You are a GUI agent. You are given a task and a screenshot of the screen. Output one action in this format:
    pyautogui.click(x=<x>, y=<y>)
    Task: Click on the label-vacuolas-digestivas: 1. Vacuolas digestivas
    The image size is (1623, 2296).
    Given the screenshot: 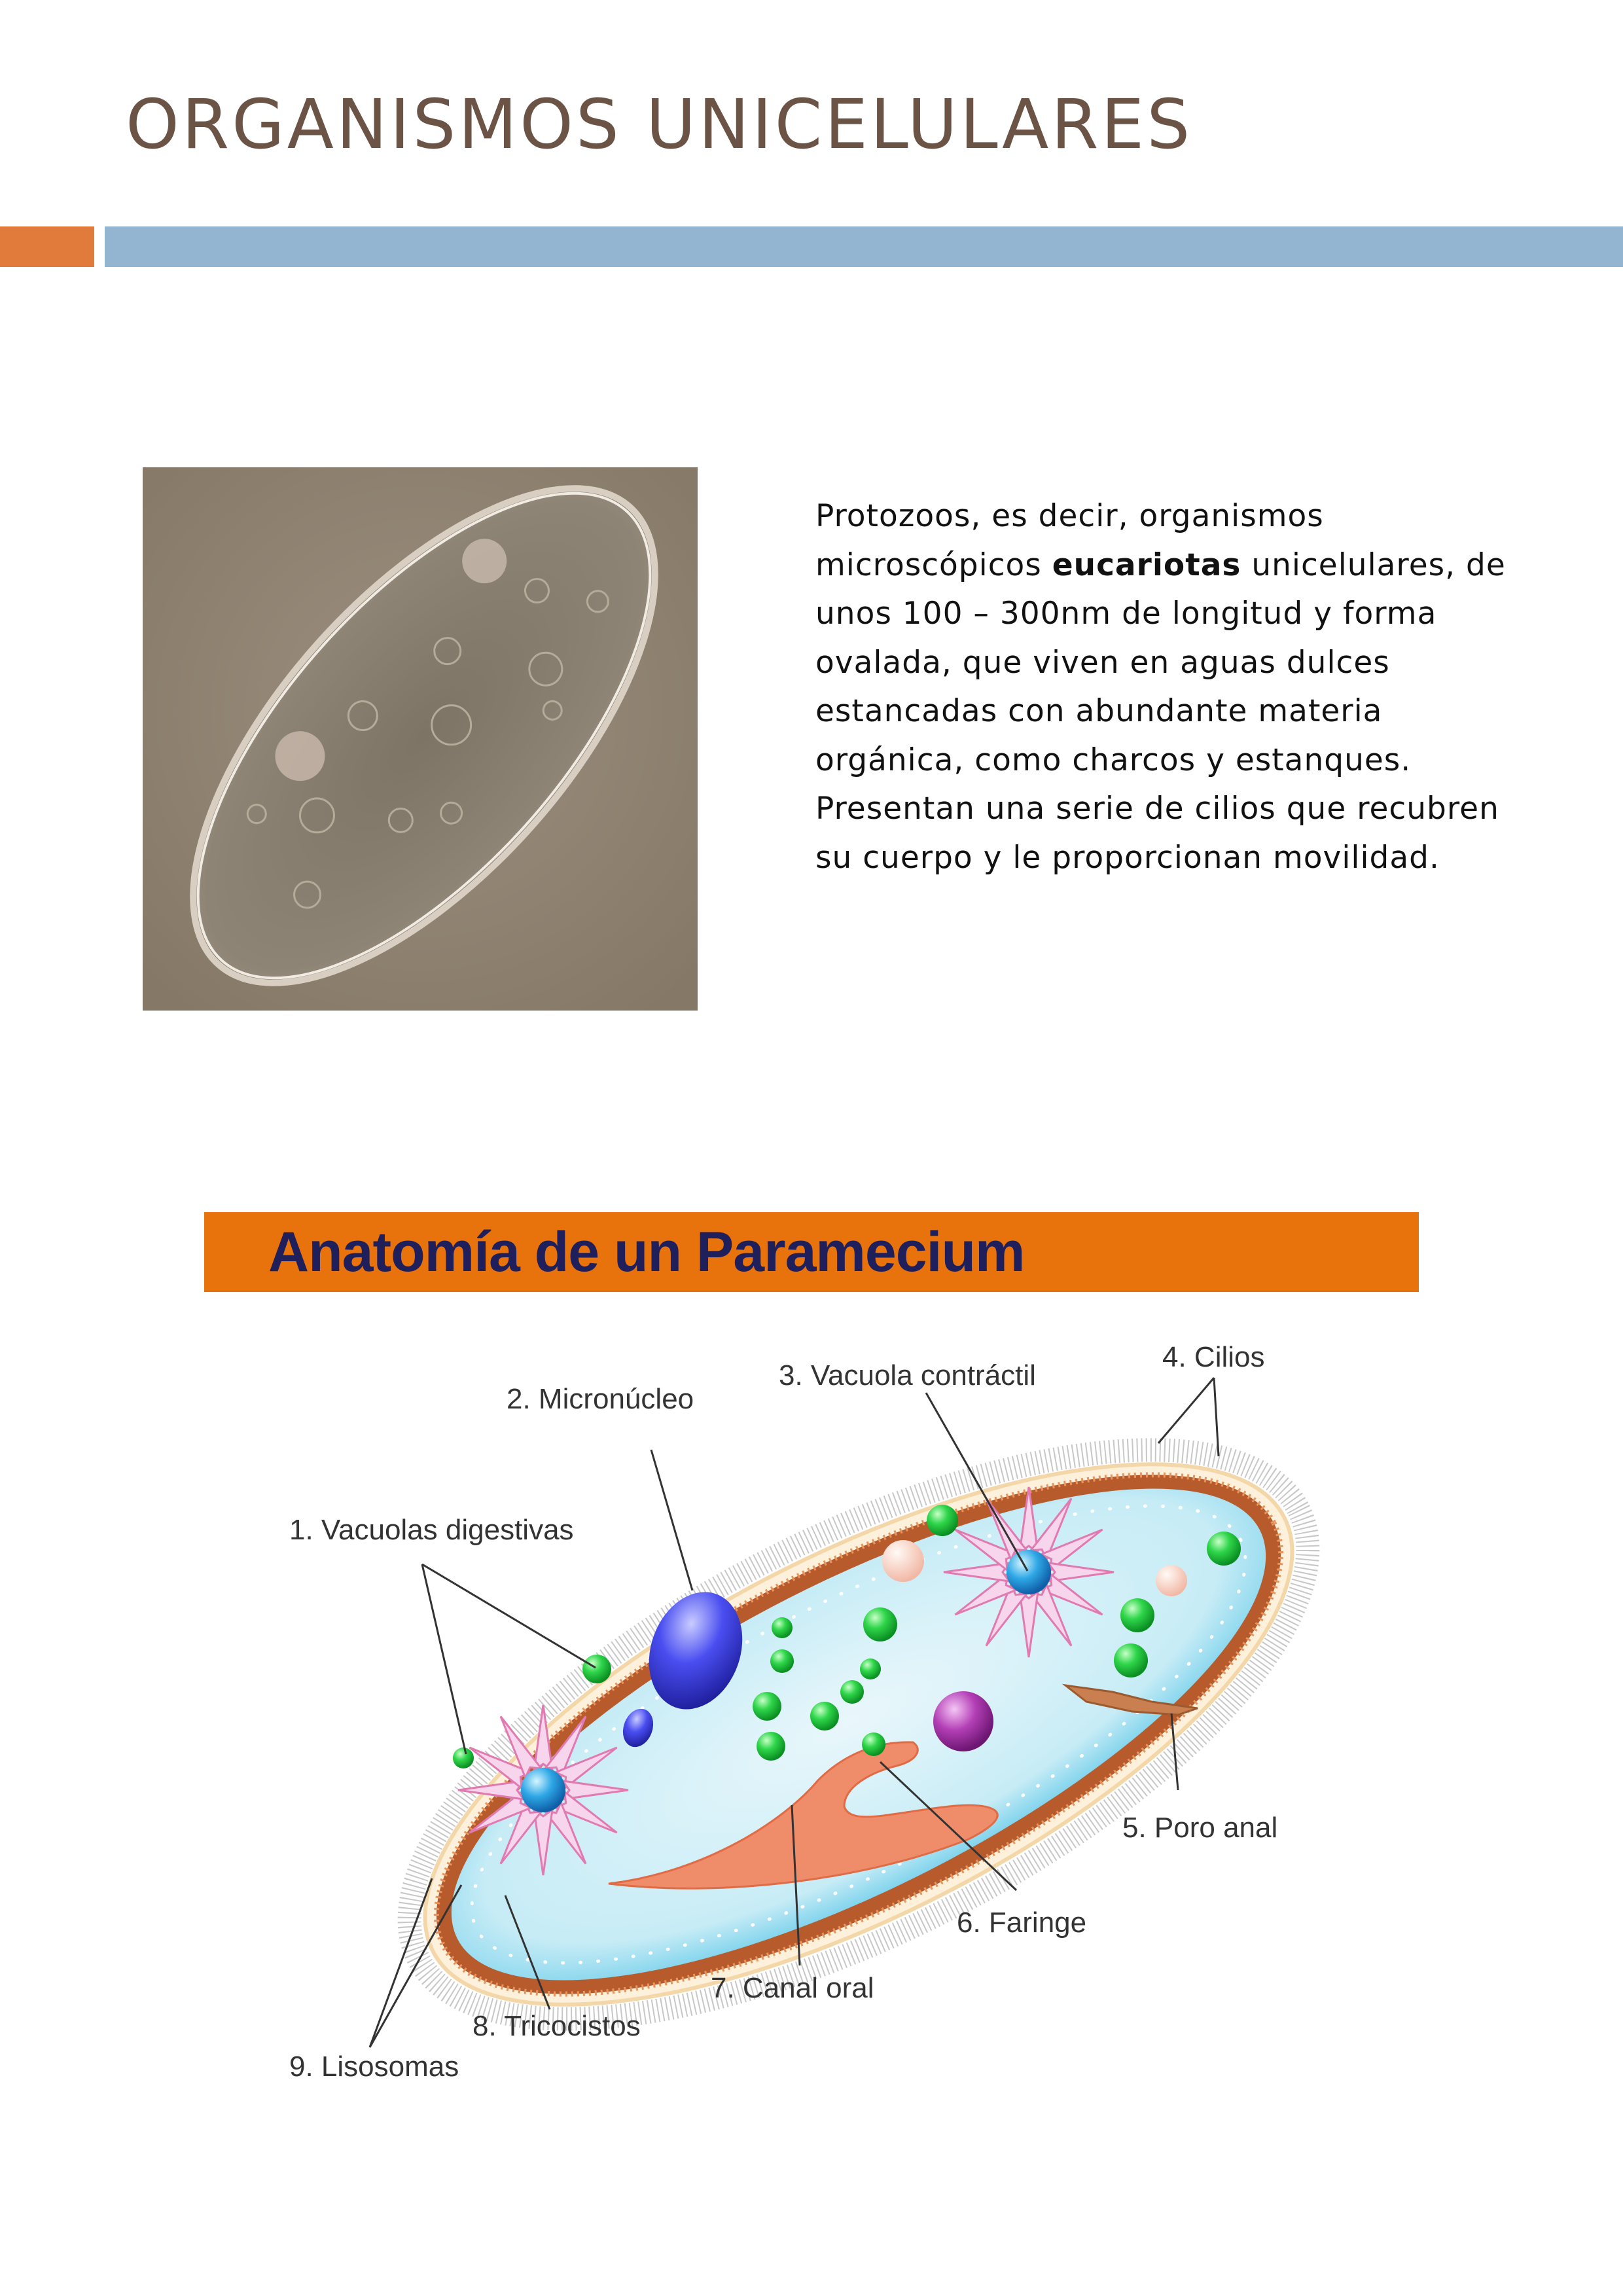 What is the action you would take?
    pyautogui.click(x=431, y=1530)
    